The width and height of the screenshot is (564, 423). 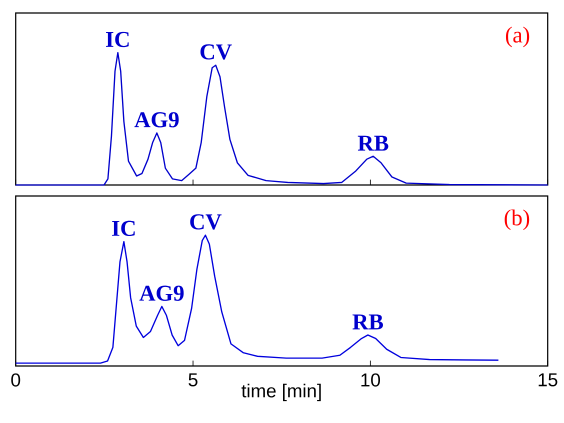 What do you see at coordinates (548, 379) in the screenshot?
I see `x-tick-label: 15` at bounding box center [548, 379].